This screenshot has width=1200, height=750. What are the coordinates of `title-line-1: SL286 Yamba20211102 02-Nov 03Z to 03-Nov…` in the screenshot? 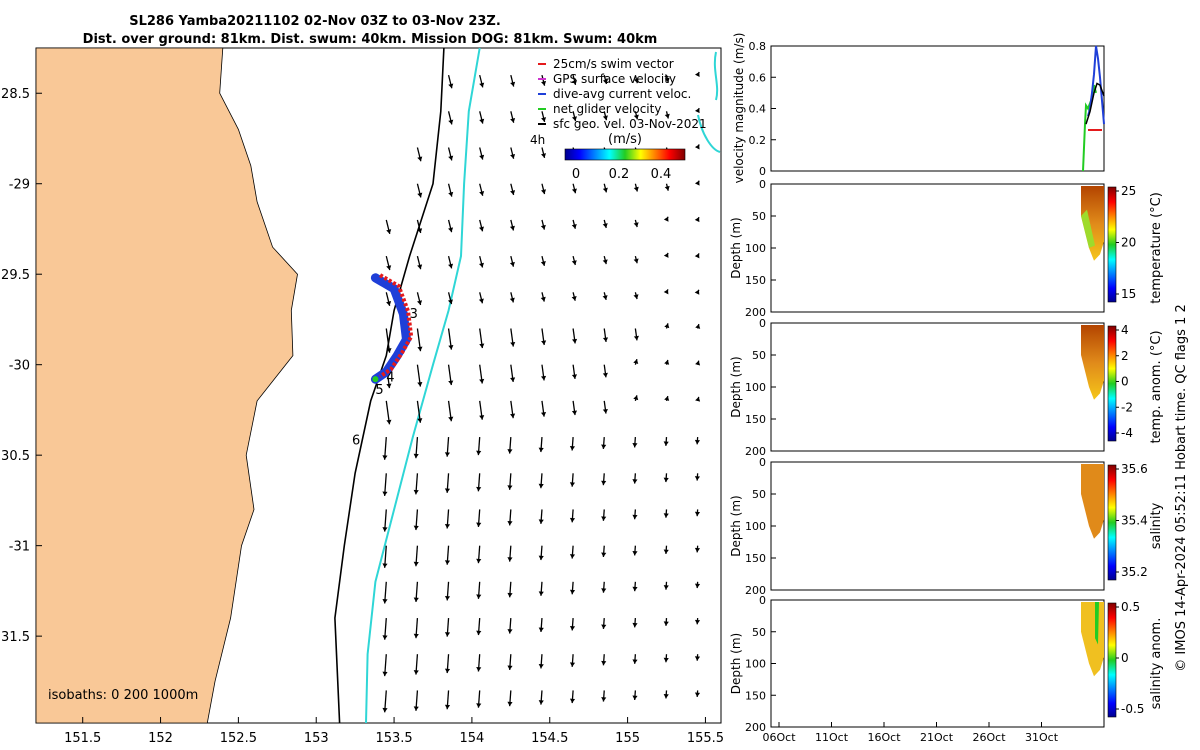 It's located at (315, 21).